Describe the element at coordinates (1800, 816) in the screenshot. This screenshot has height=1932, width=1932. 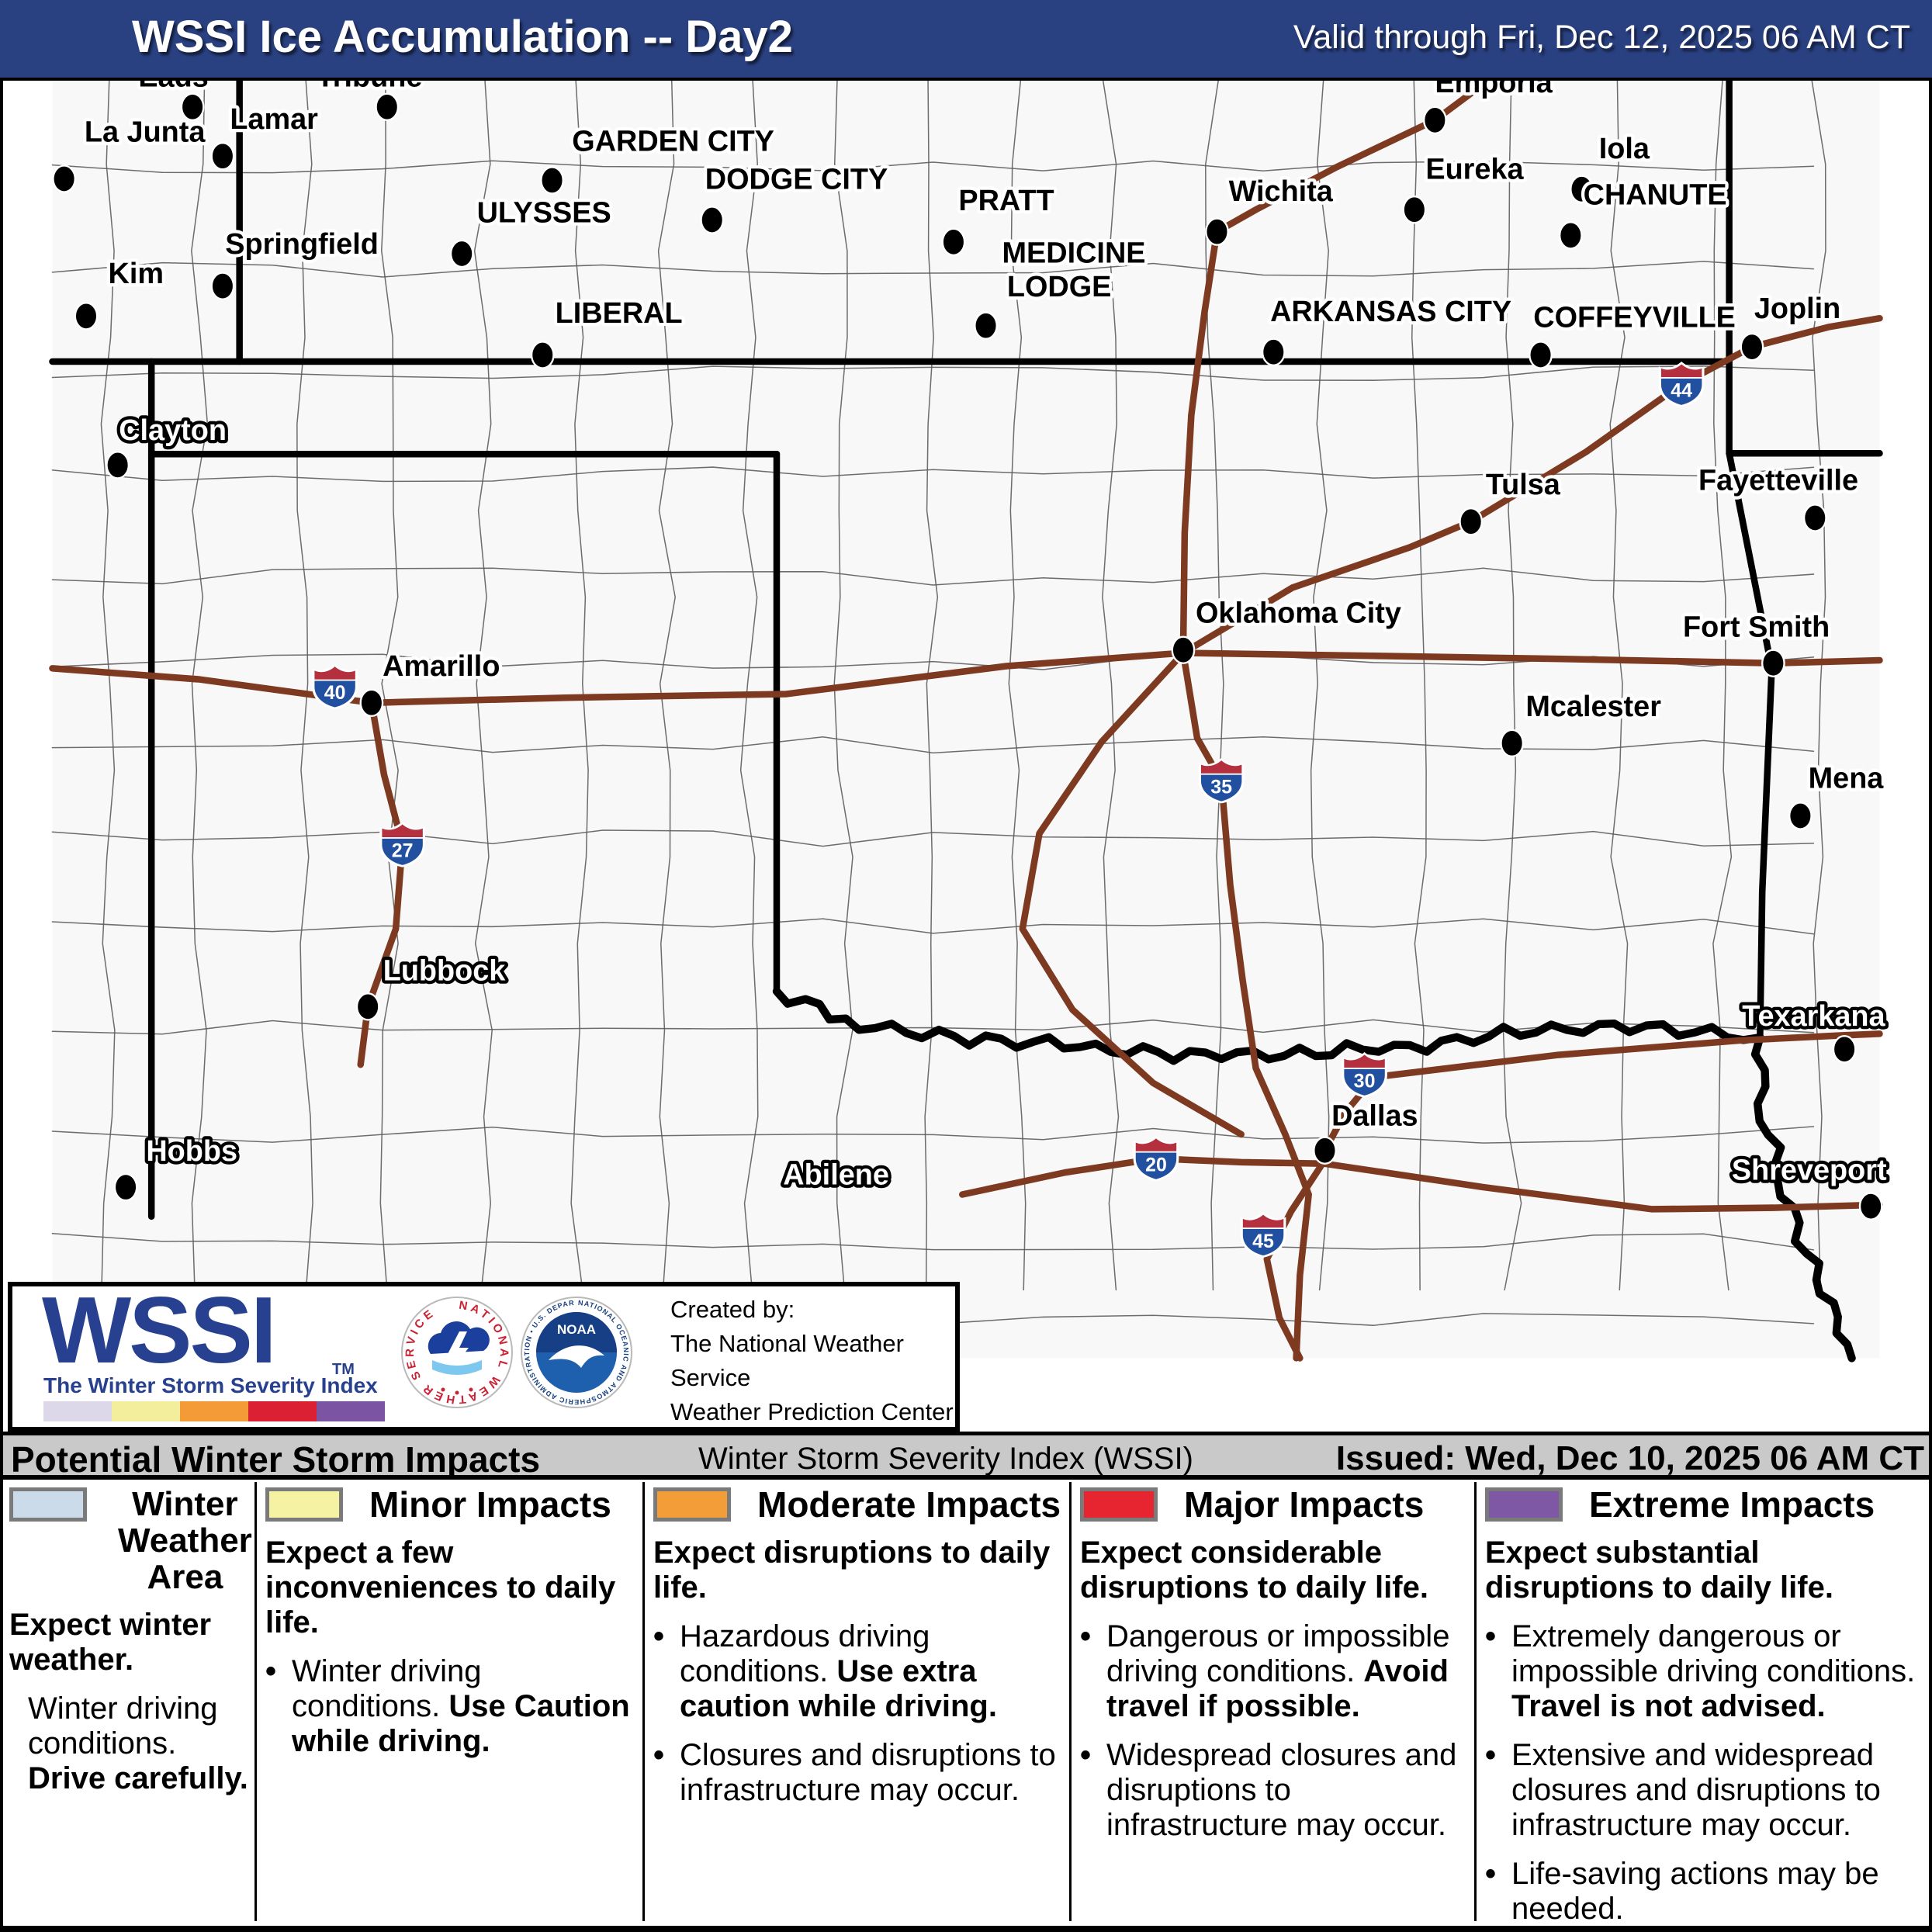
I see `city-dot-mena` at that location.